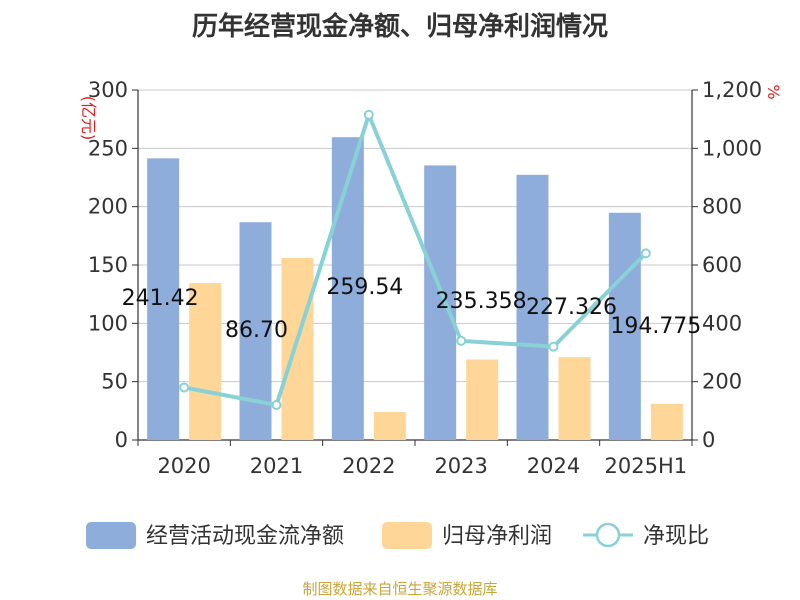  I want to click on x-tick-label: 2020, so click(183, 466).